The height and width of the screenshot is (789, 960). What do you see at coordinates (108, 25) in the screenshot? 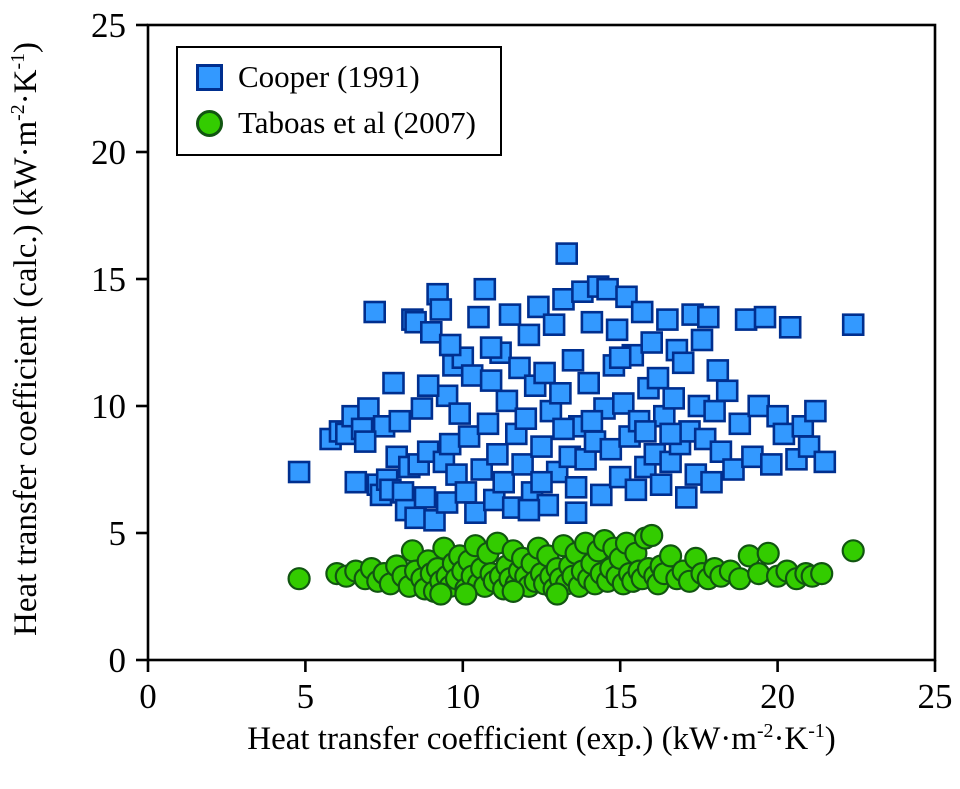
I see `y-tick-label: 25` at bounding box center [108, 25].